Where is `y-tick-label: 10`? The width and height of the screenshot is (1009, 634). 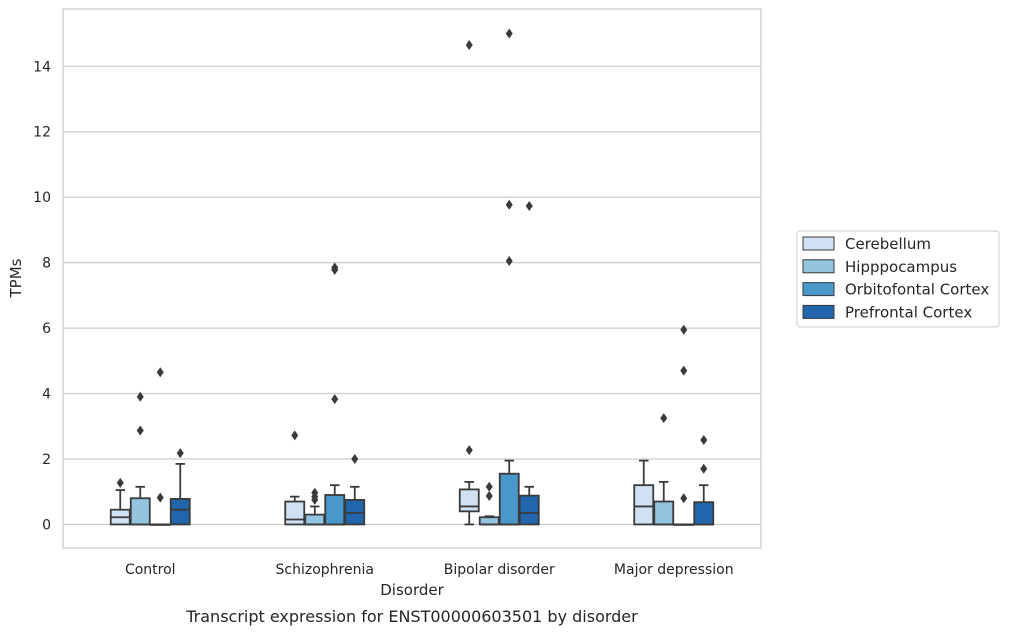 y-tick-label: 10 is located at coordinates (42, 198).